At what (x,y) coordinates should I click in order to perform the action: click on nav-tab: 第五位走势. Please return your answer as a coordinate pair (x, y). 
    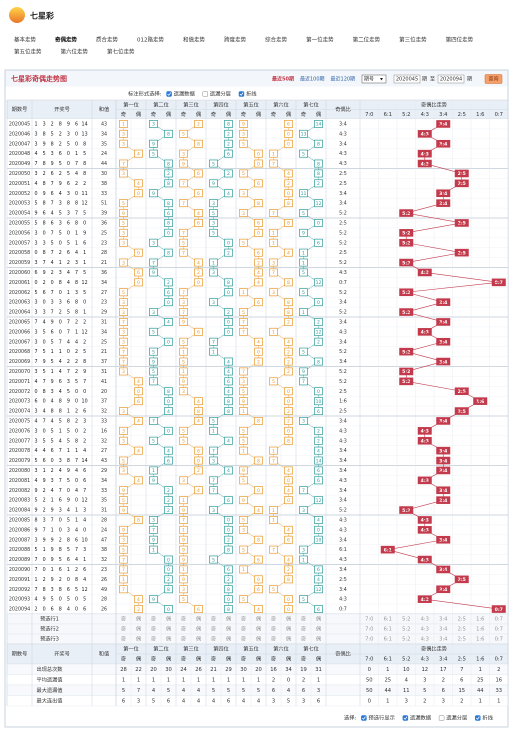
    Looking at the image, I should click on (28, 52).